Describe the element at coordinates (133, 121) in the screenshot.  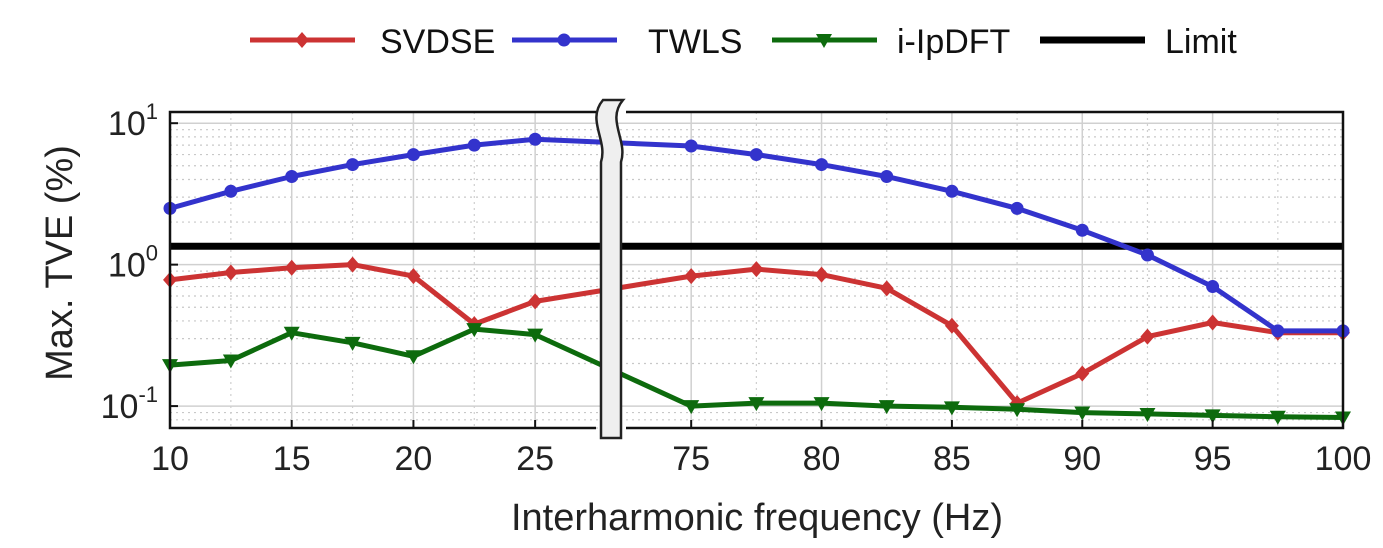
I see `y-tick-label: 10¹` at that location.